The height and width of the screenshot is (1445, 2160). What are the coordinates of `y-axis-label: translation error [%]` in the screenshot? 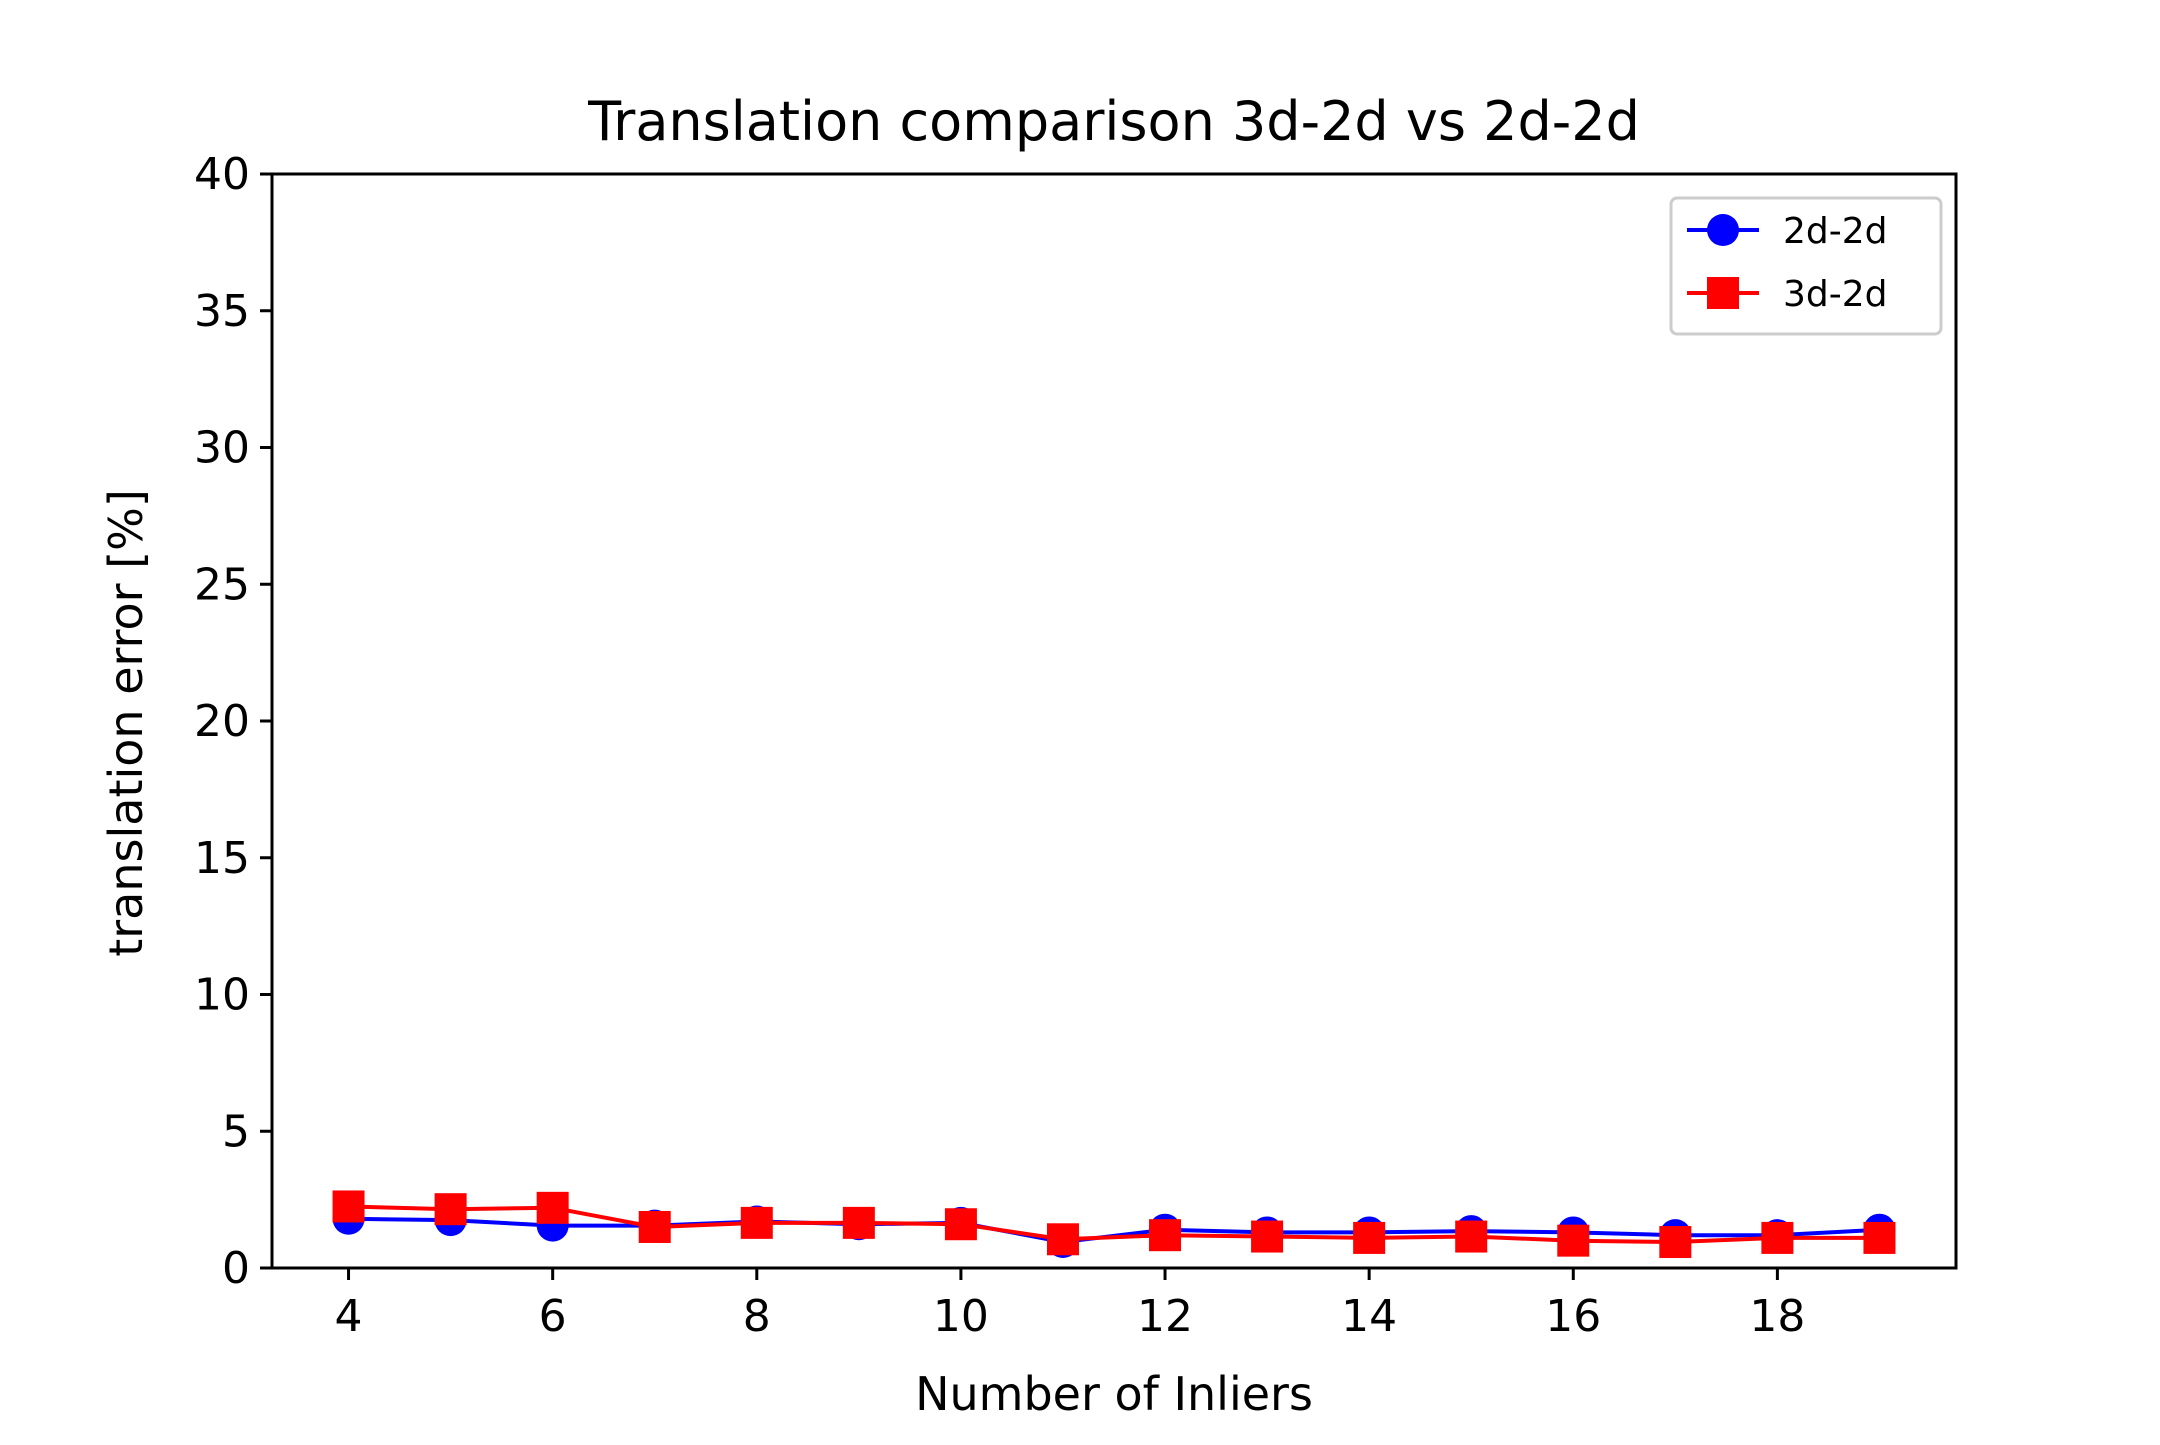 It's located at (126, 723).